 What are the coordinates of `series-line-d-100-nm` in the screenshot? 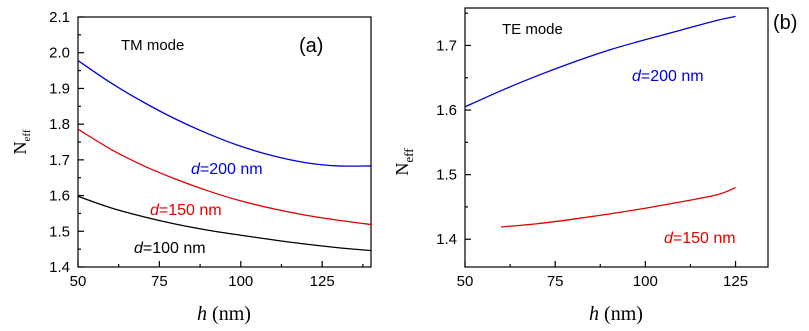 It's located at (224, 223).